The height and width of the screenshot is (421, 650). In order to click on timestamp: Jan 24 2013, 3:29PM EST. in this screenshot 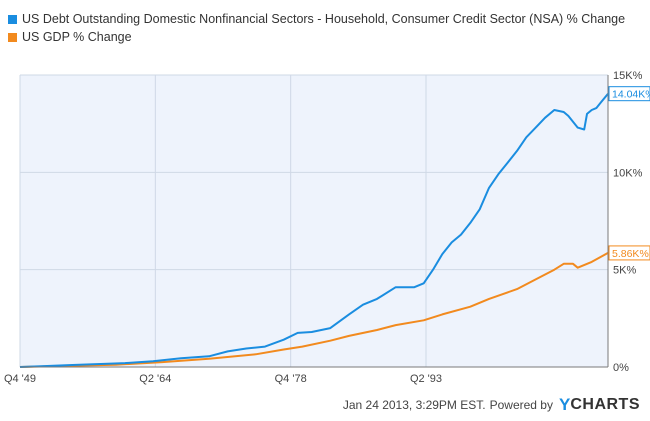, I will do `click(414, 405)`.